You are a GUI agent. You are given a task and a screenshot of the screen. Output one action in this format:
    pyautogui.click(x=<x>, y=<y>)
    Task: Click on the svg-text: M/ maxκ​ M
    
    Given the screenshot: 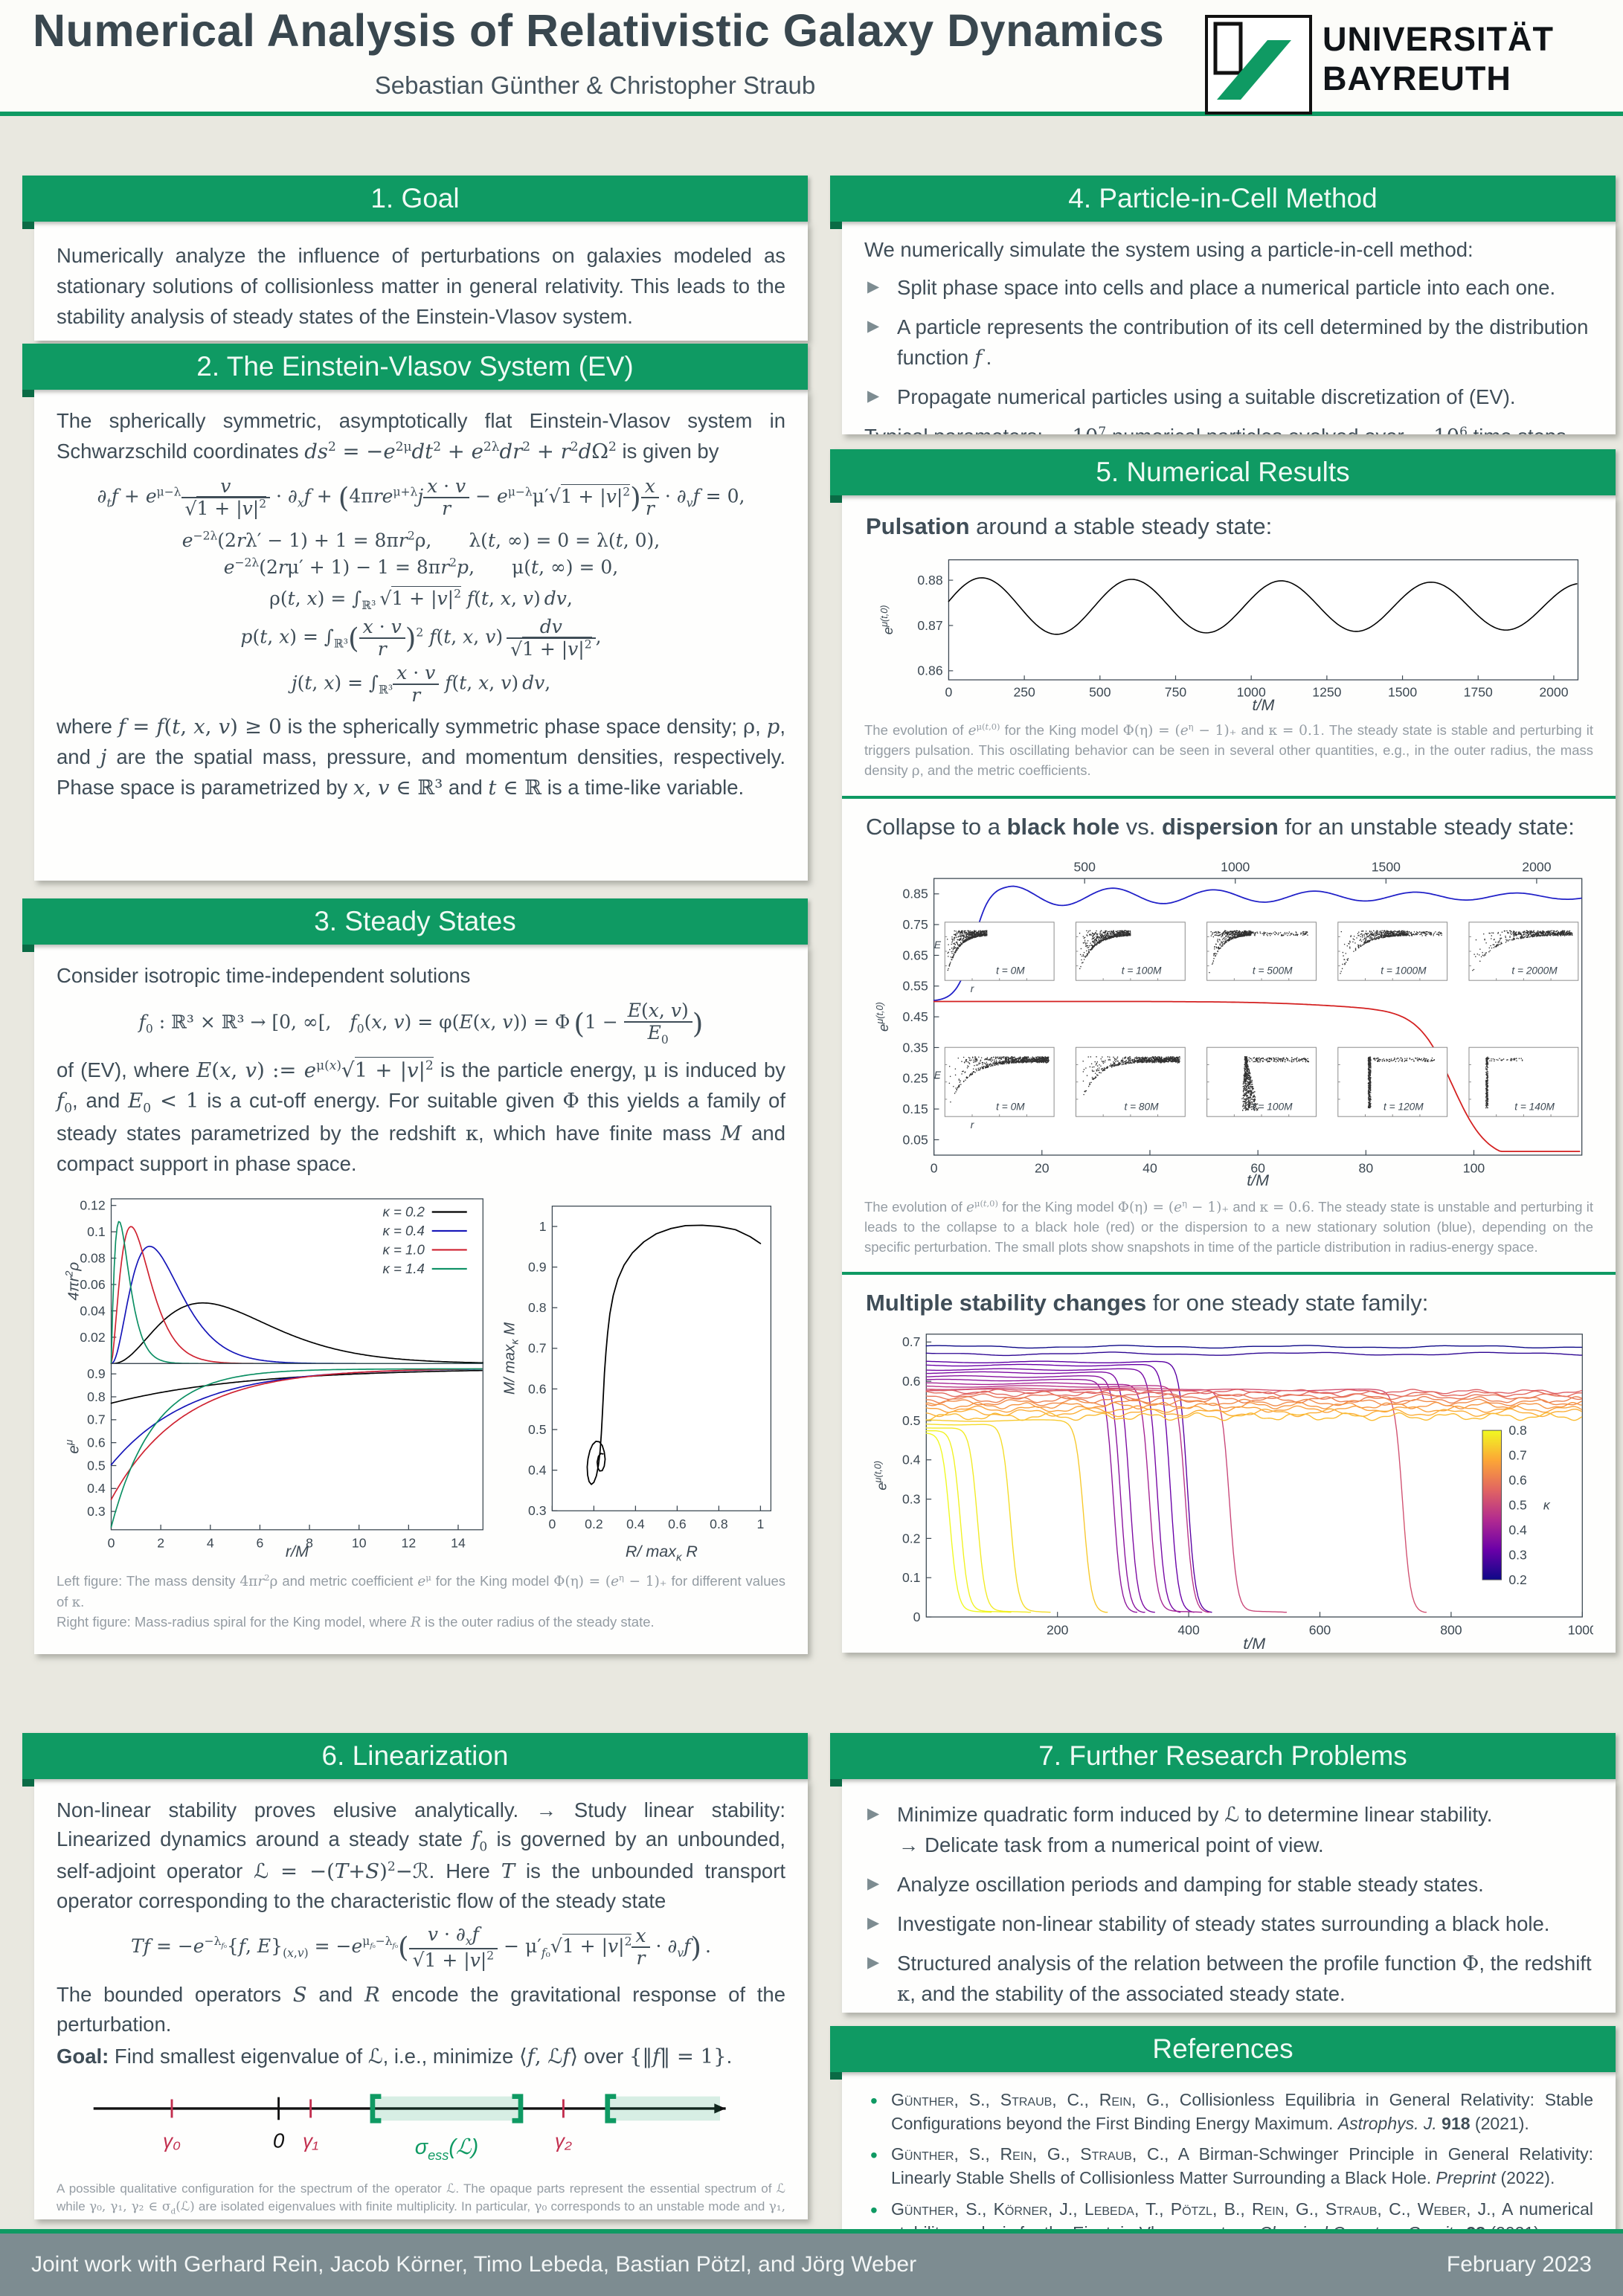 What is the action you would take?
    pyautogui.click(x=511, y=1358)
    